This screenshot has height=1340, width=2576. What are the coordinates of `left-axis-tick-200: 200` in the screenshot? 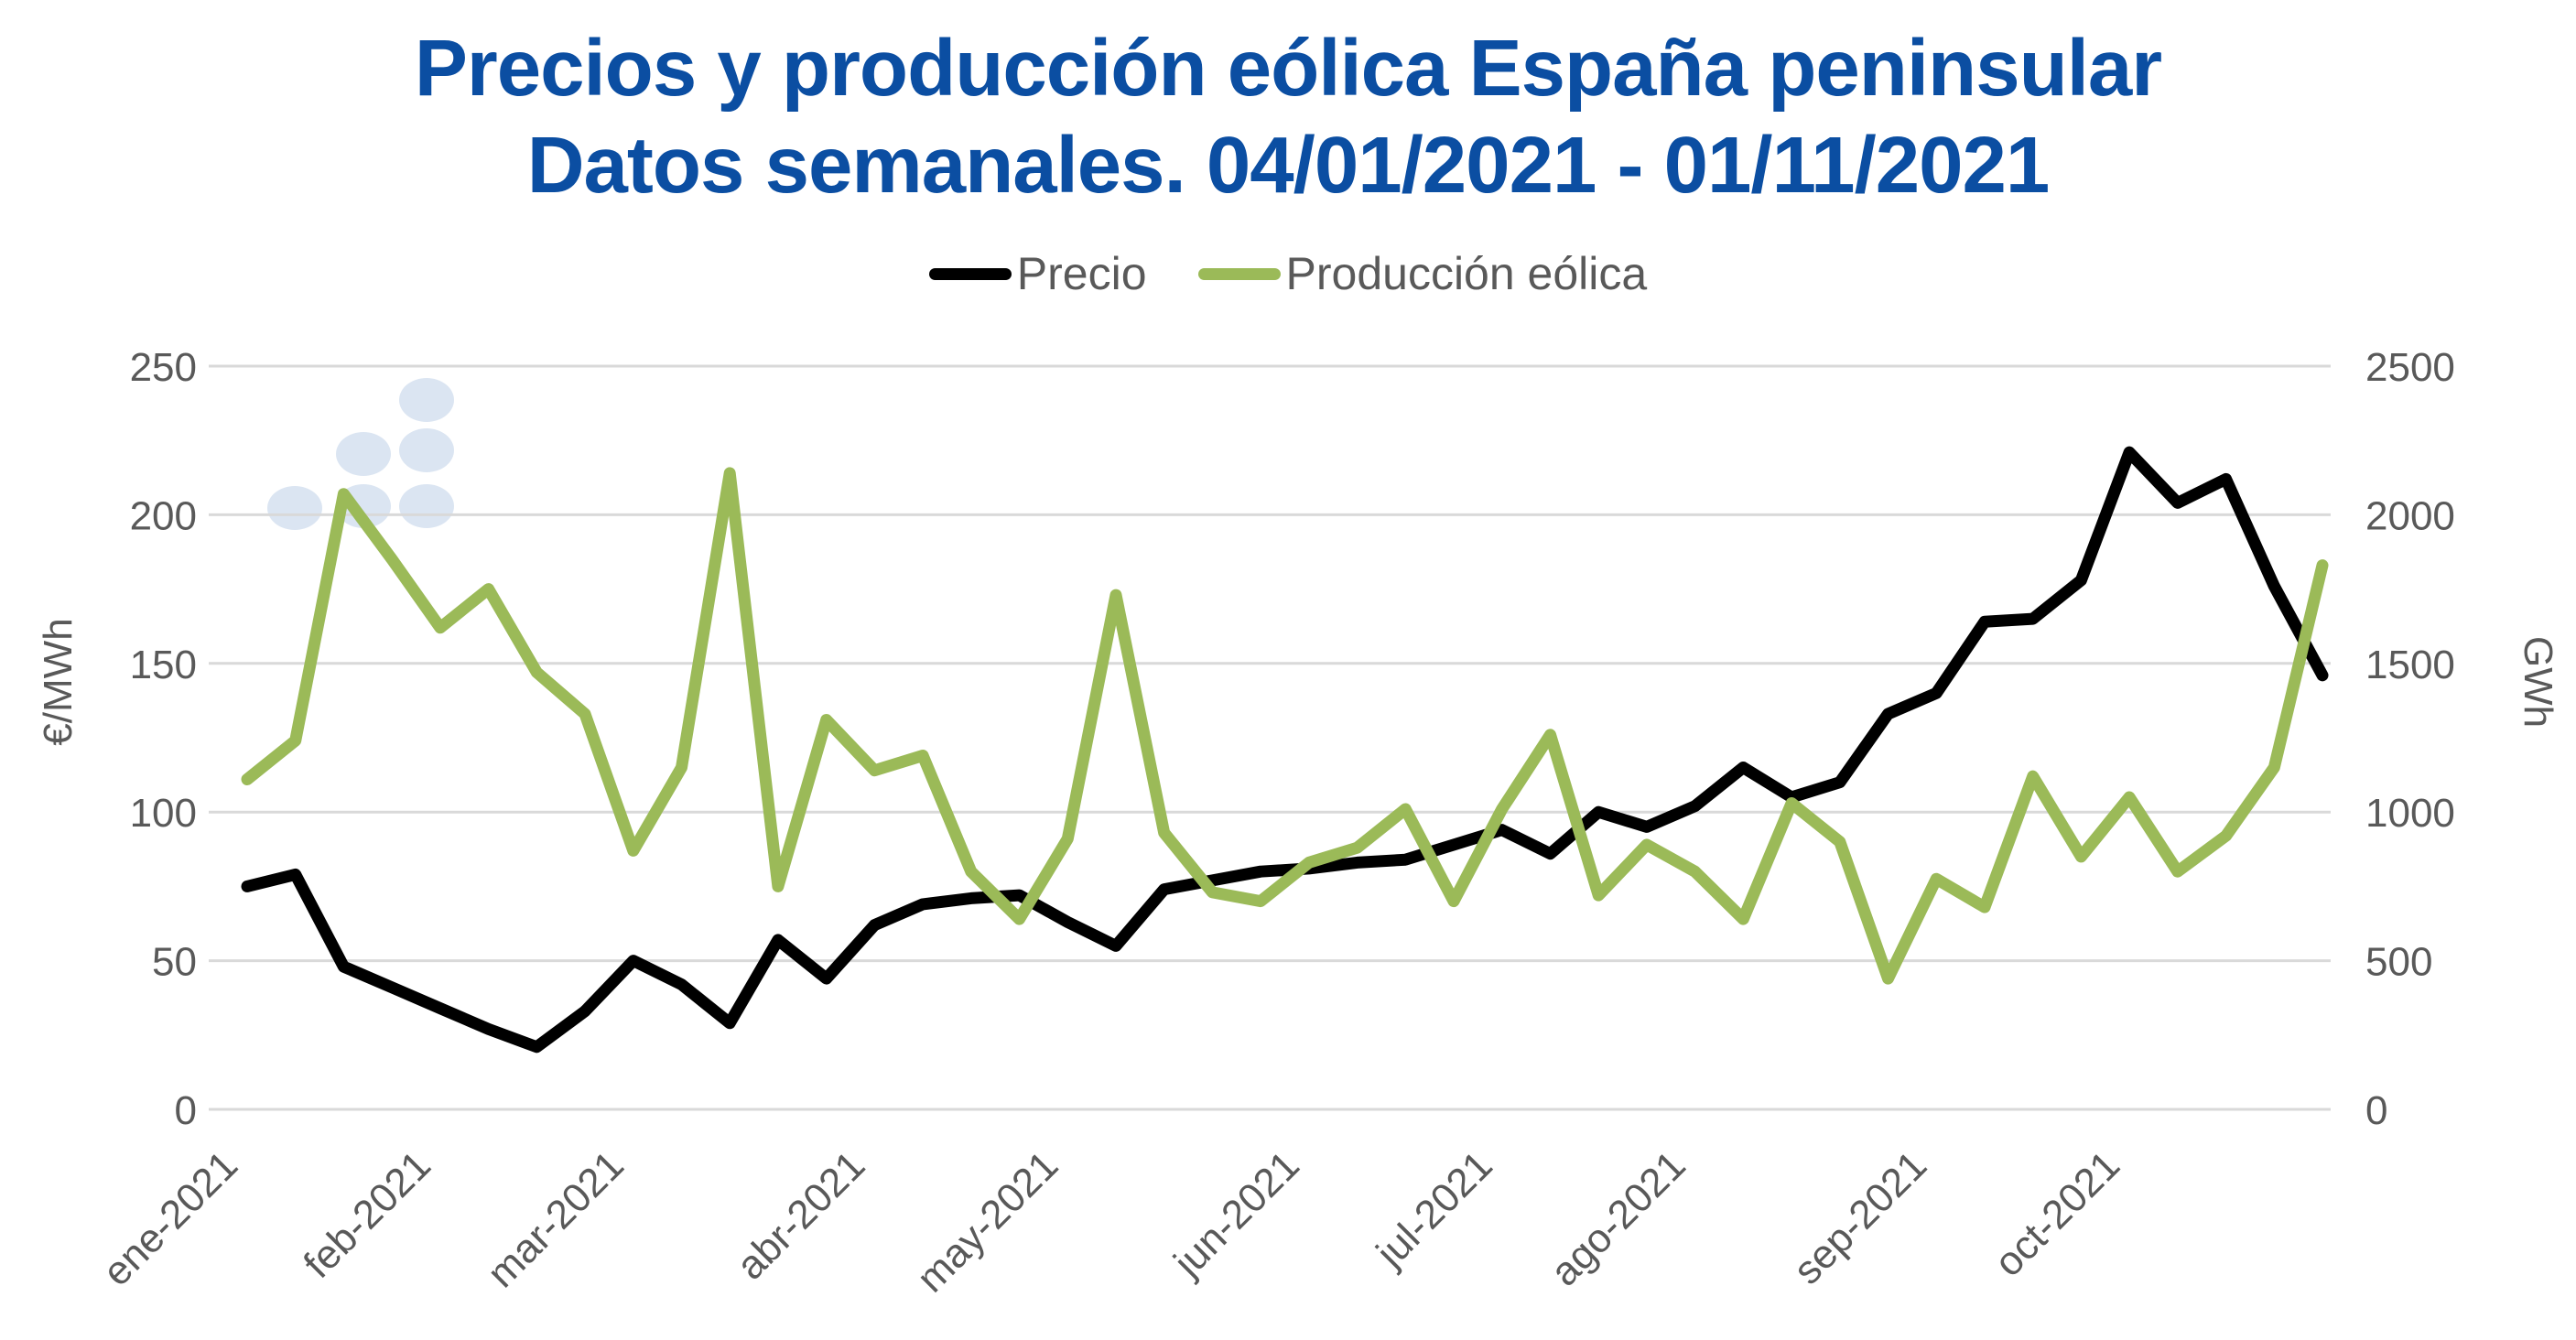 It's located at (164, 515).